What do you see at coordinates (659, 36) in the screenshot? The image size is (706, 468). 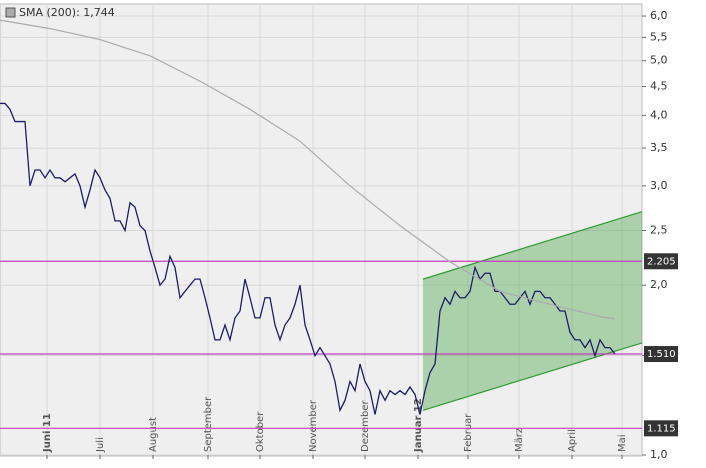 I see `y-tick-label: 5,5` at bounding box center [659, 36].